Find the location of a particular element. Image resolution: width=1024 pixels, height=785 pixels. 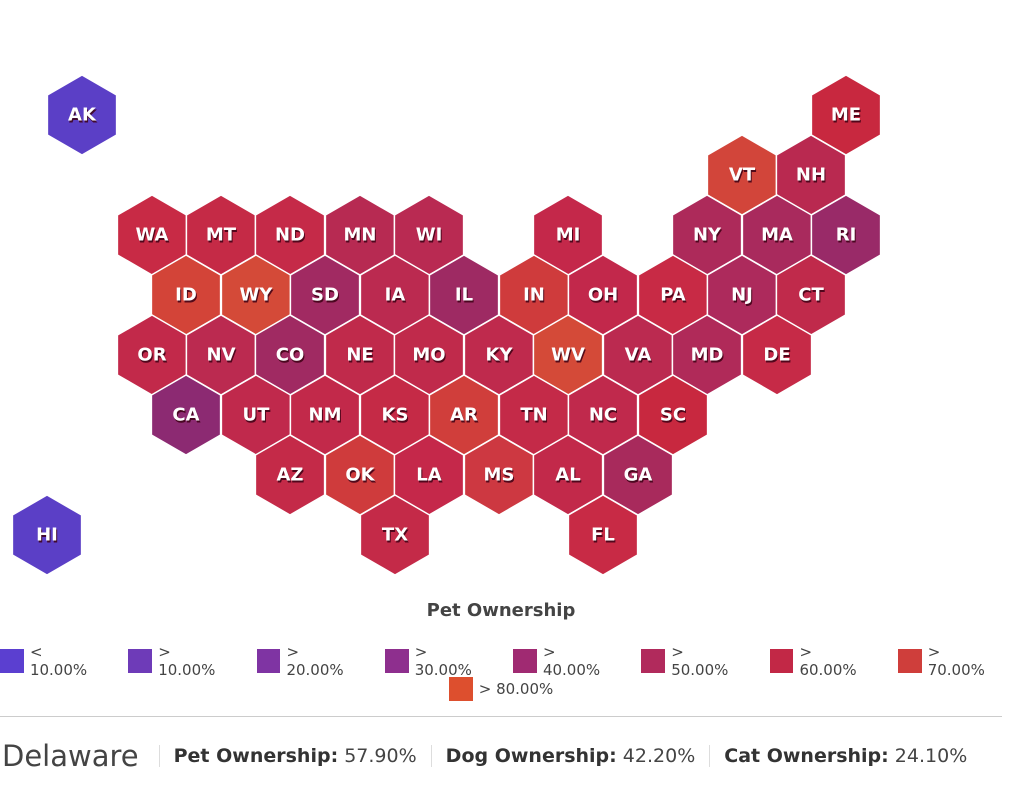

state-label: DE is located at coordinates (776, 355).